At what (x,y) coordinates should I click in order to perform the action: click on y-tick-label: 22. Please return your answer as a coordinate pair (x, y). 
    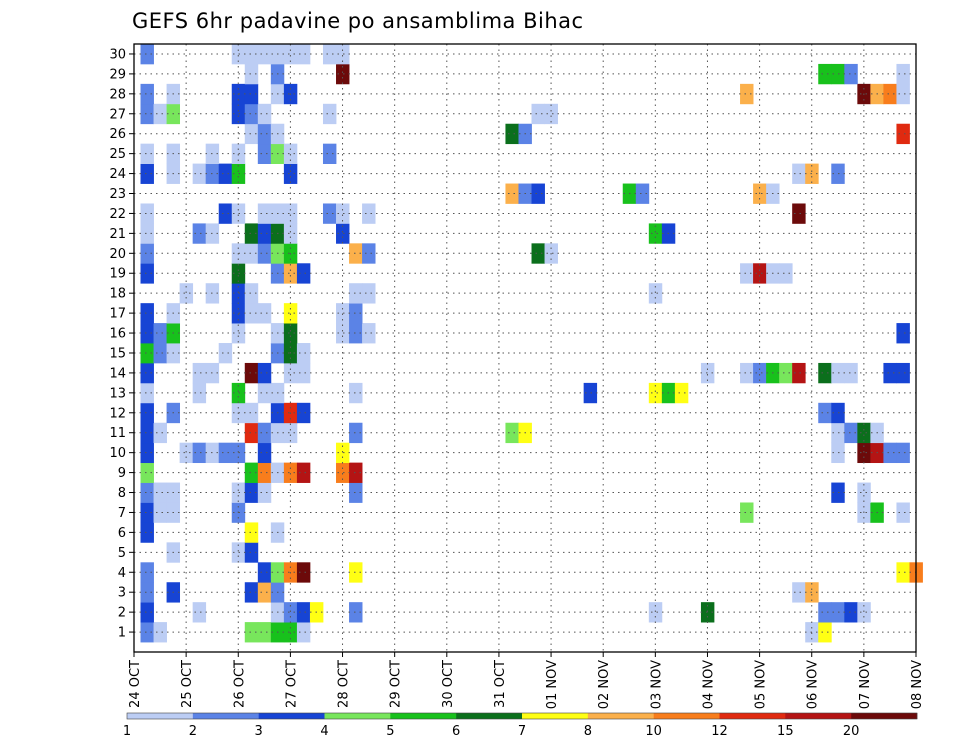
    Looking at the image, I should click on (117, 214).